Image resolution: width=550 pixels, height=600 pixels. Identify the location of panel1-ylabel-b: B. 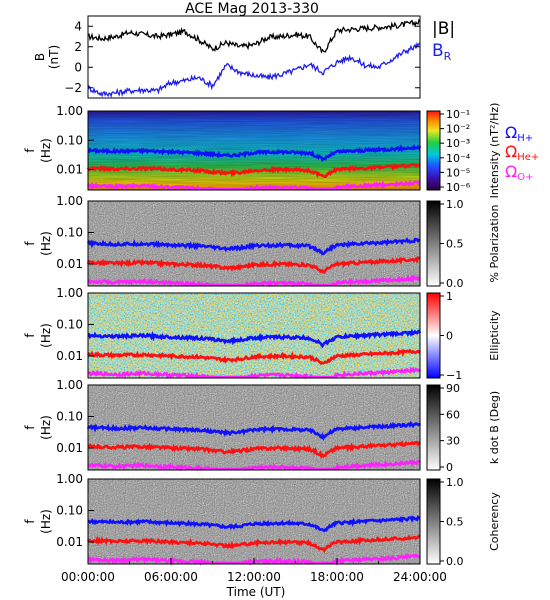
(40, 57).